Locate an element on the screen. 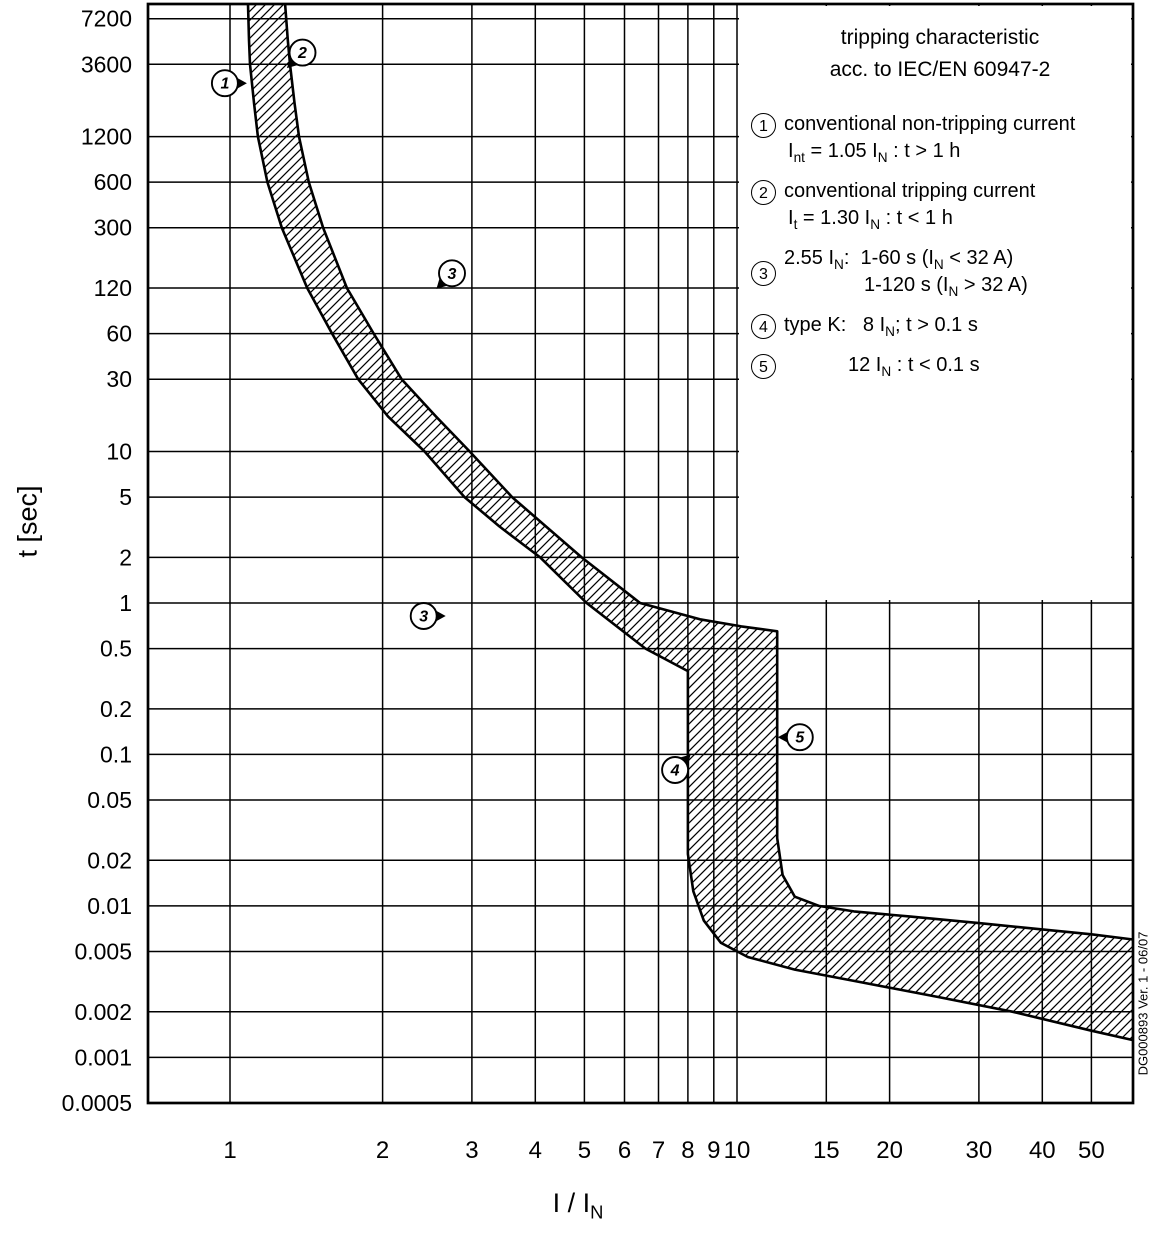 The height and width of the screenshot is (1237, 1156). svg-text: 3600 is located at coordinates (106, 64).